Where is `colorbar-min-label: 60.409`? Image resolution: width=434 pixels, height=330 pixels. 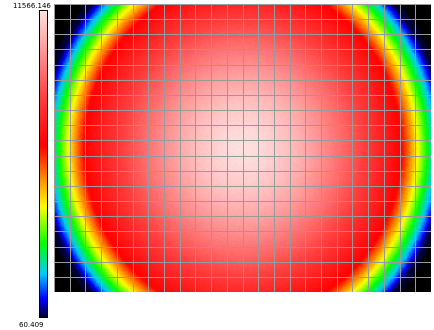
colorbar-min-label: 60.409 is located at coordinates (31, 325).